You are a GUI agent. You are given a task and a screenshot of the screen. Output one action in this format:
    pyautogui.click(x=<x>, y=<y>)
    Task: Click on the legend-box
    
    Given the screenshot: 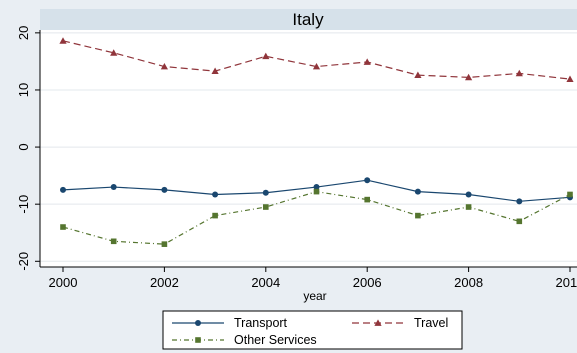 What is the action you would take?
    pyautogui.click(x=312, y=330)
    